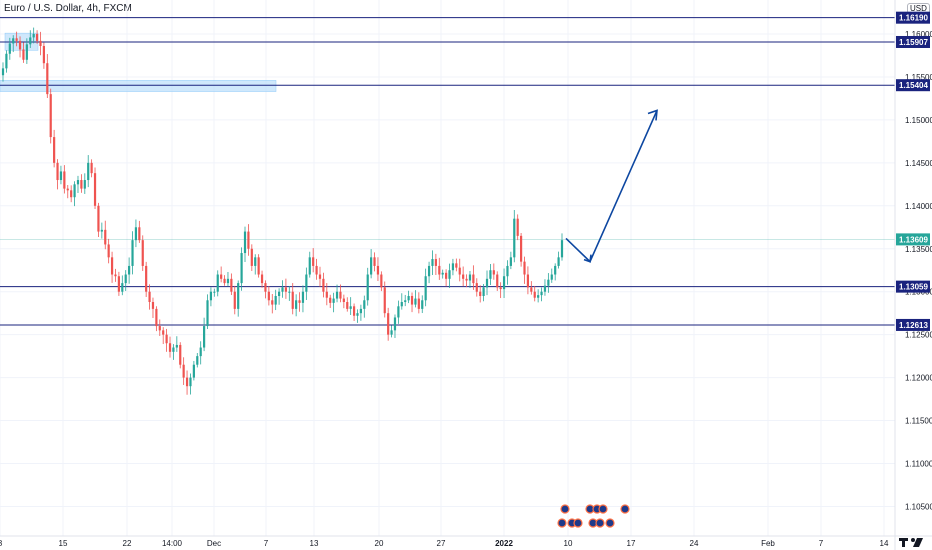 The width and height of the screenshot is (932, 550). Describe the element at coordinates (611, 186) in the screenshot. I see `projection-arrow` at that location.